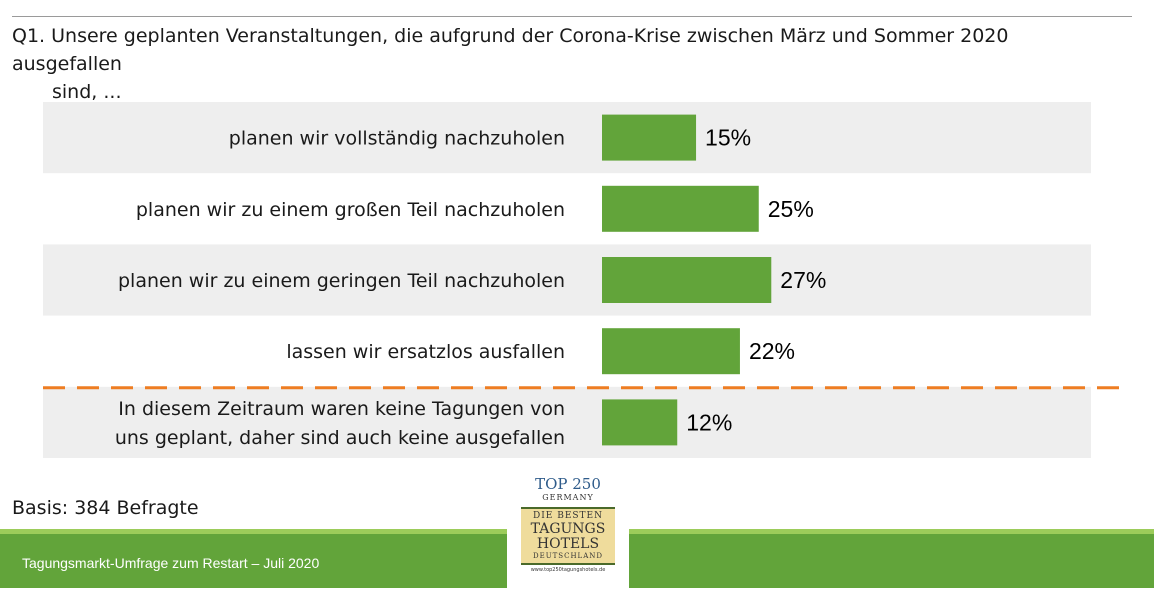 The width and height of the screenshot is (1154, 590). Describe the element at coordinates (772, 351) in the screenshot. I see `value-label: 22%` at that location.